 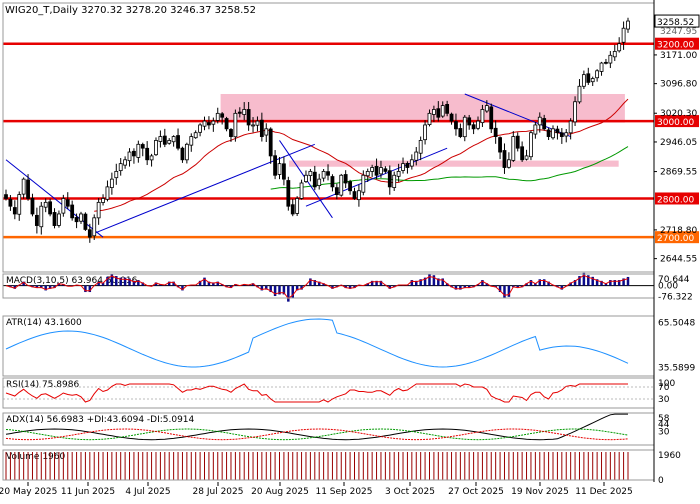 I want to click on indicator-label: MACD(3,10,5) 63.964 50.016, so click(x=72, y=281).